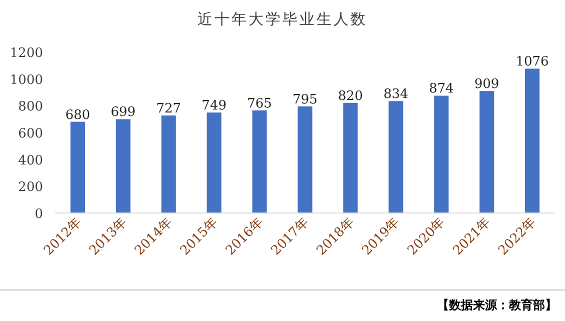  What do you see at coordinates (26, 80) in the screenshot?
I see `y-tick-label: 1000` at bounding box center [26, 80].